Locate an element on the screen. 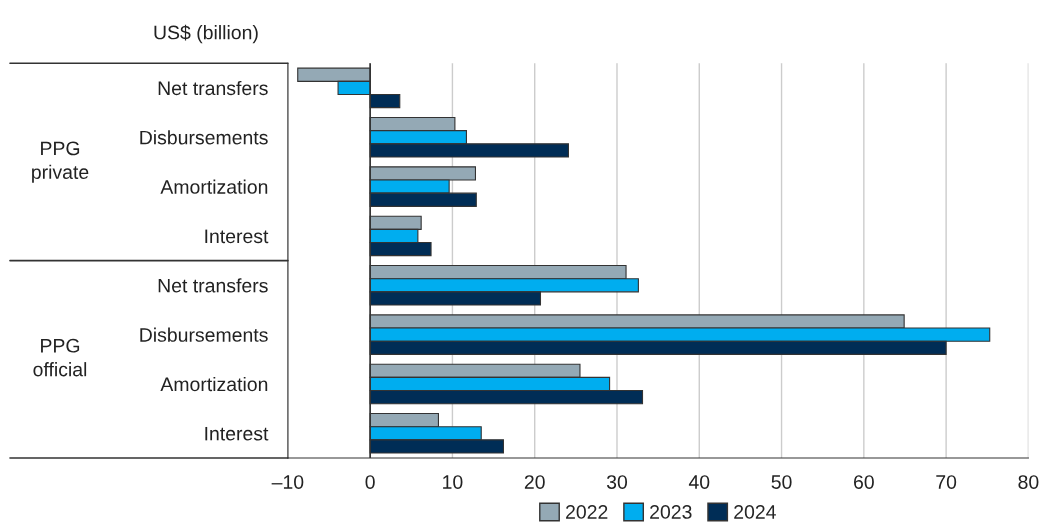 This screenshot has height=527, width=1043. x-tick-label: 0 is located at coordinates (370, 482).